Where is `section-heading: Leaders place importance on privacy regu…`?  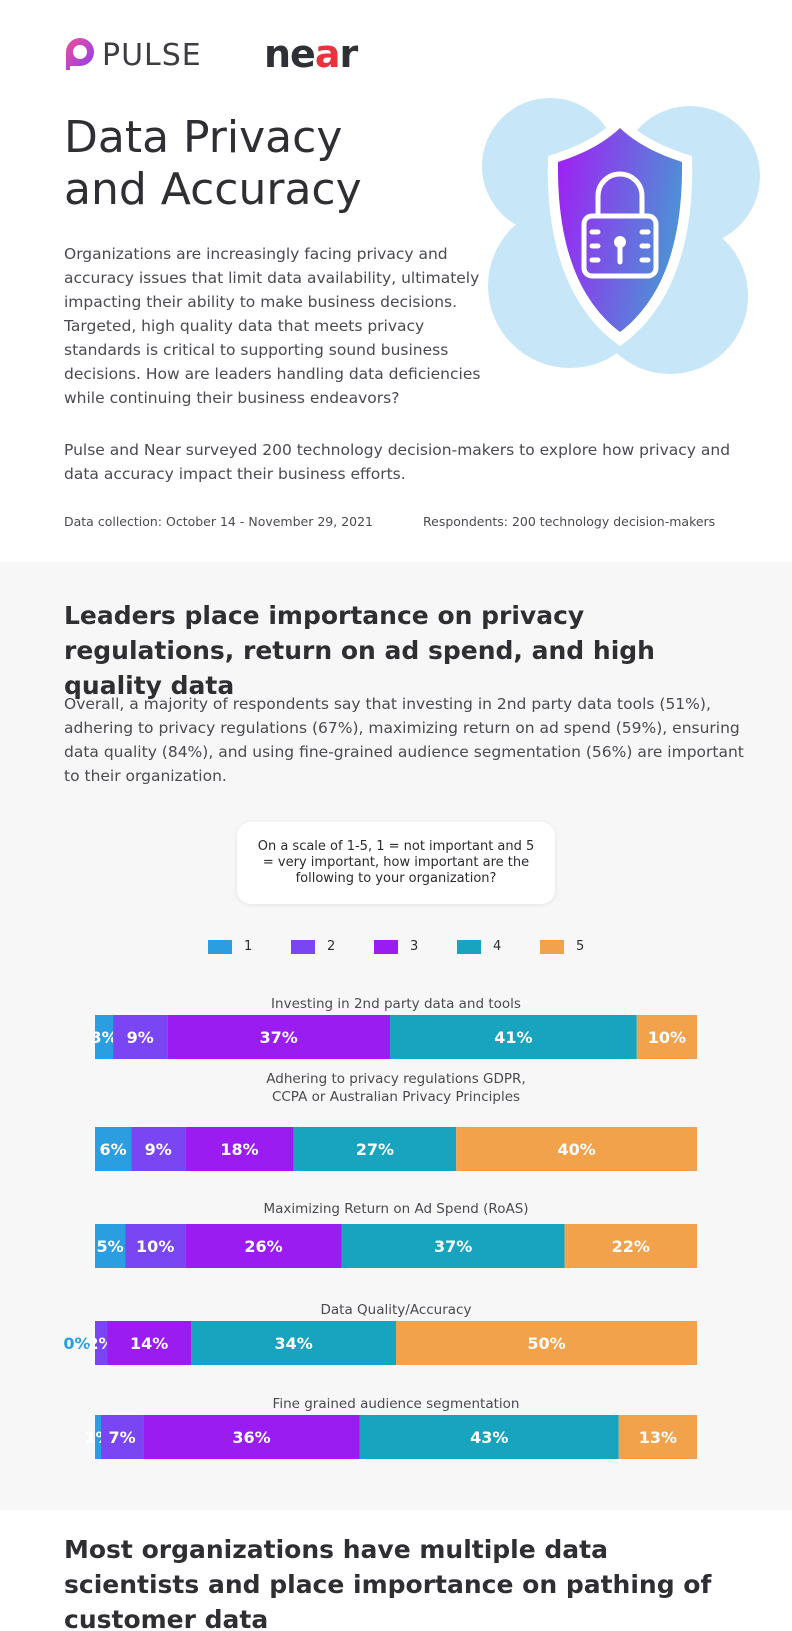
section-heading: Leaders place importance on privacy regu… is located at coordinates (359, 650).